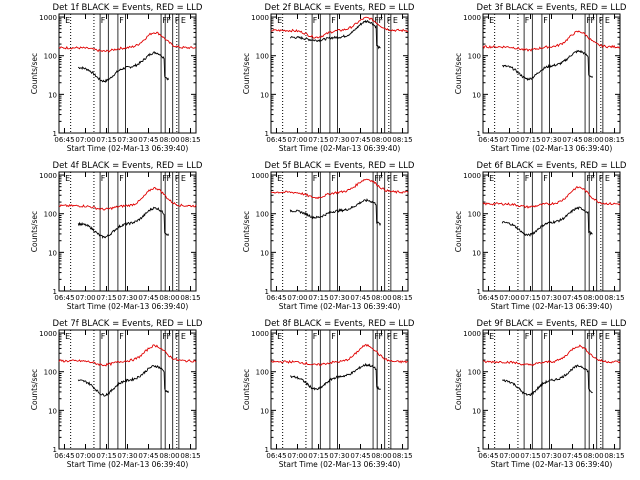 The height and width of the screenshot is (480, 640). What do you see at coordinates (552, 324) in the screenshot?
I see `chart-title: Det 9f BLACK = Events, RED = LLD` at bounding box center [552, 324].